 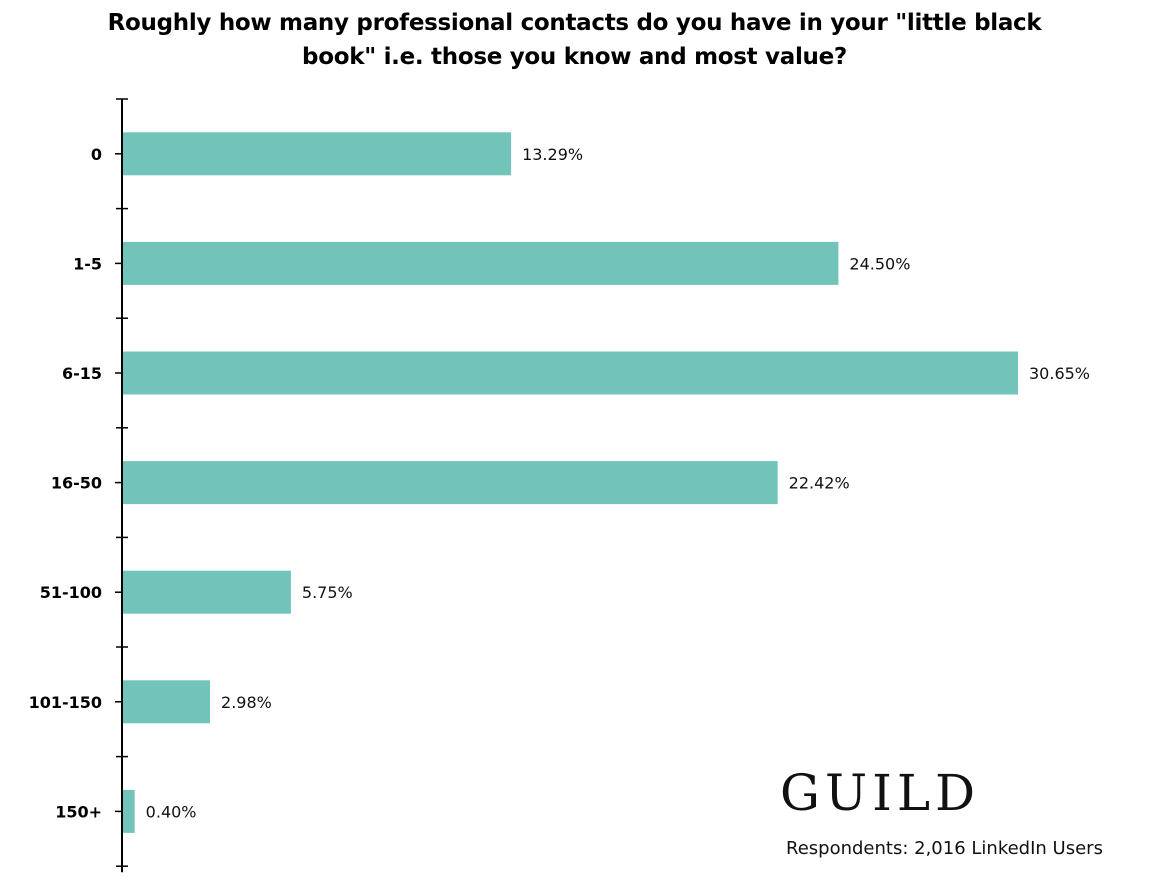 What do you see at coordinates (819, 483) in the screenshot?
I see `value-label: 22.42%` at bounding box center [819, 483].